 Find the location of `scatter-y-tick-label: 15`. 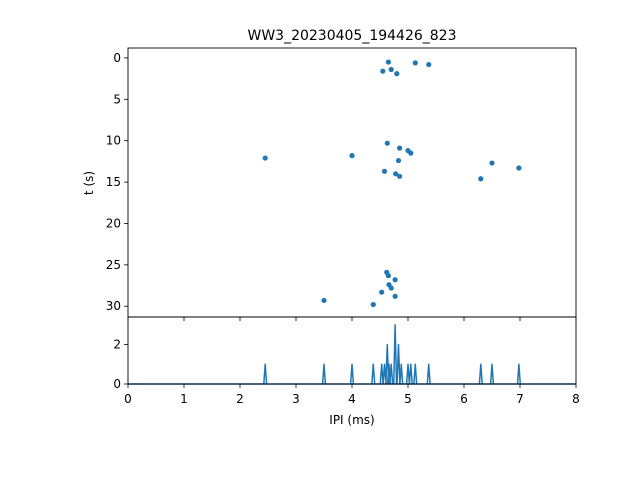

scatter-y-tick-label: 15 is located at coordinates (113, 182).